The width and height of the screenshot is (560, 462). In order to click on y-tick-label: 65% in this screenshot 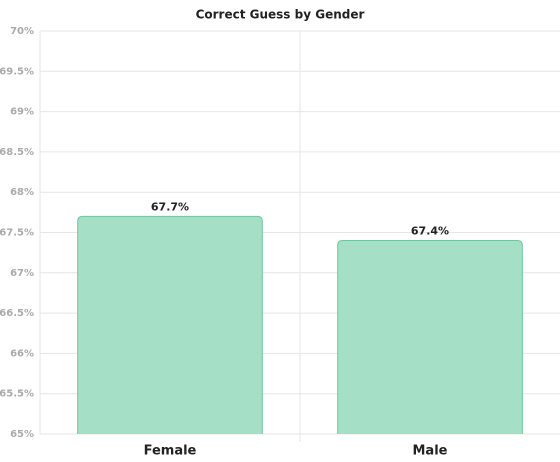, I will do `click(22, 434)`.